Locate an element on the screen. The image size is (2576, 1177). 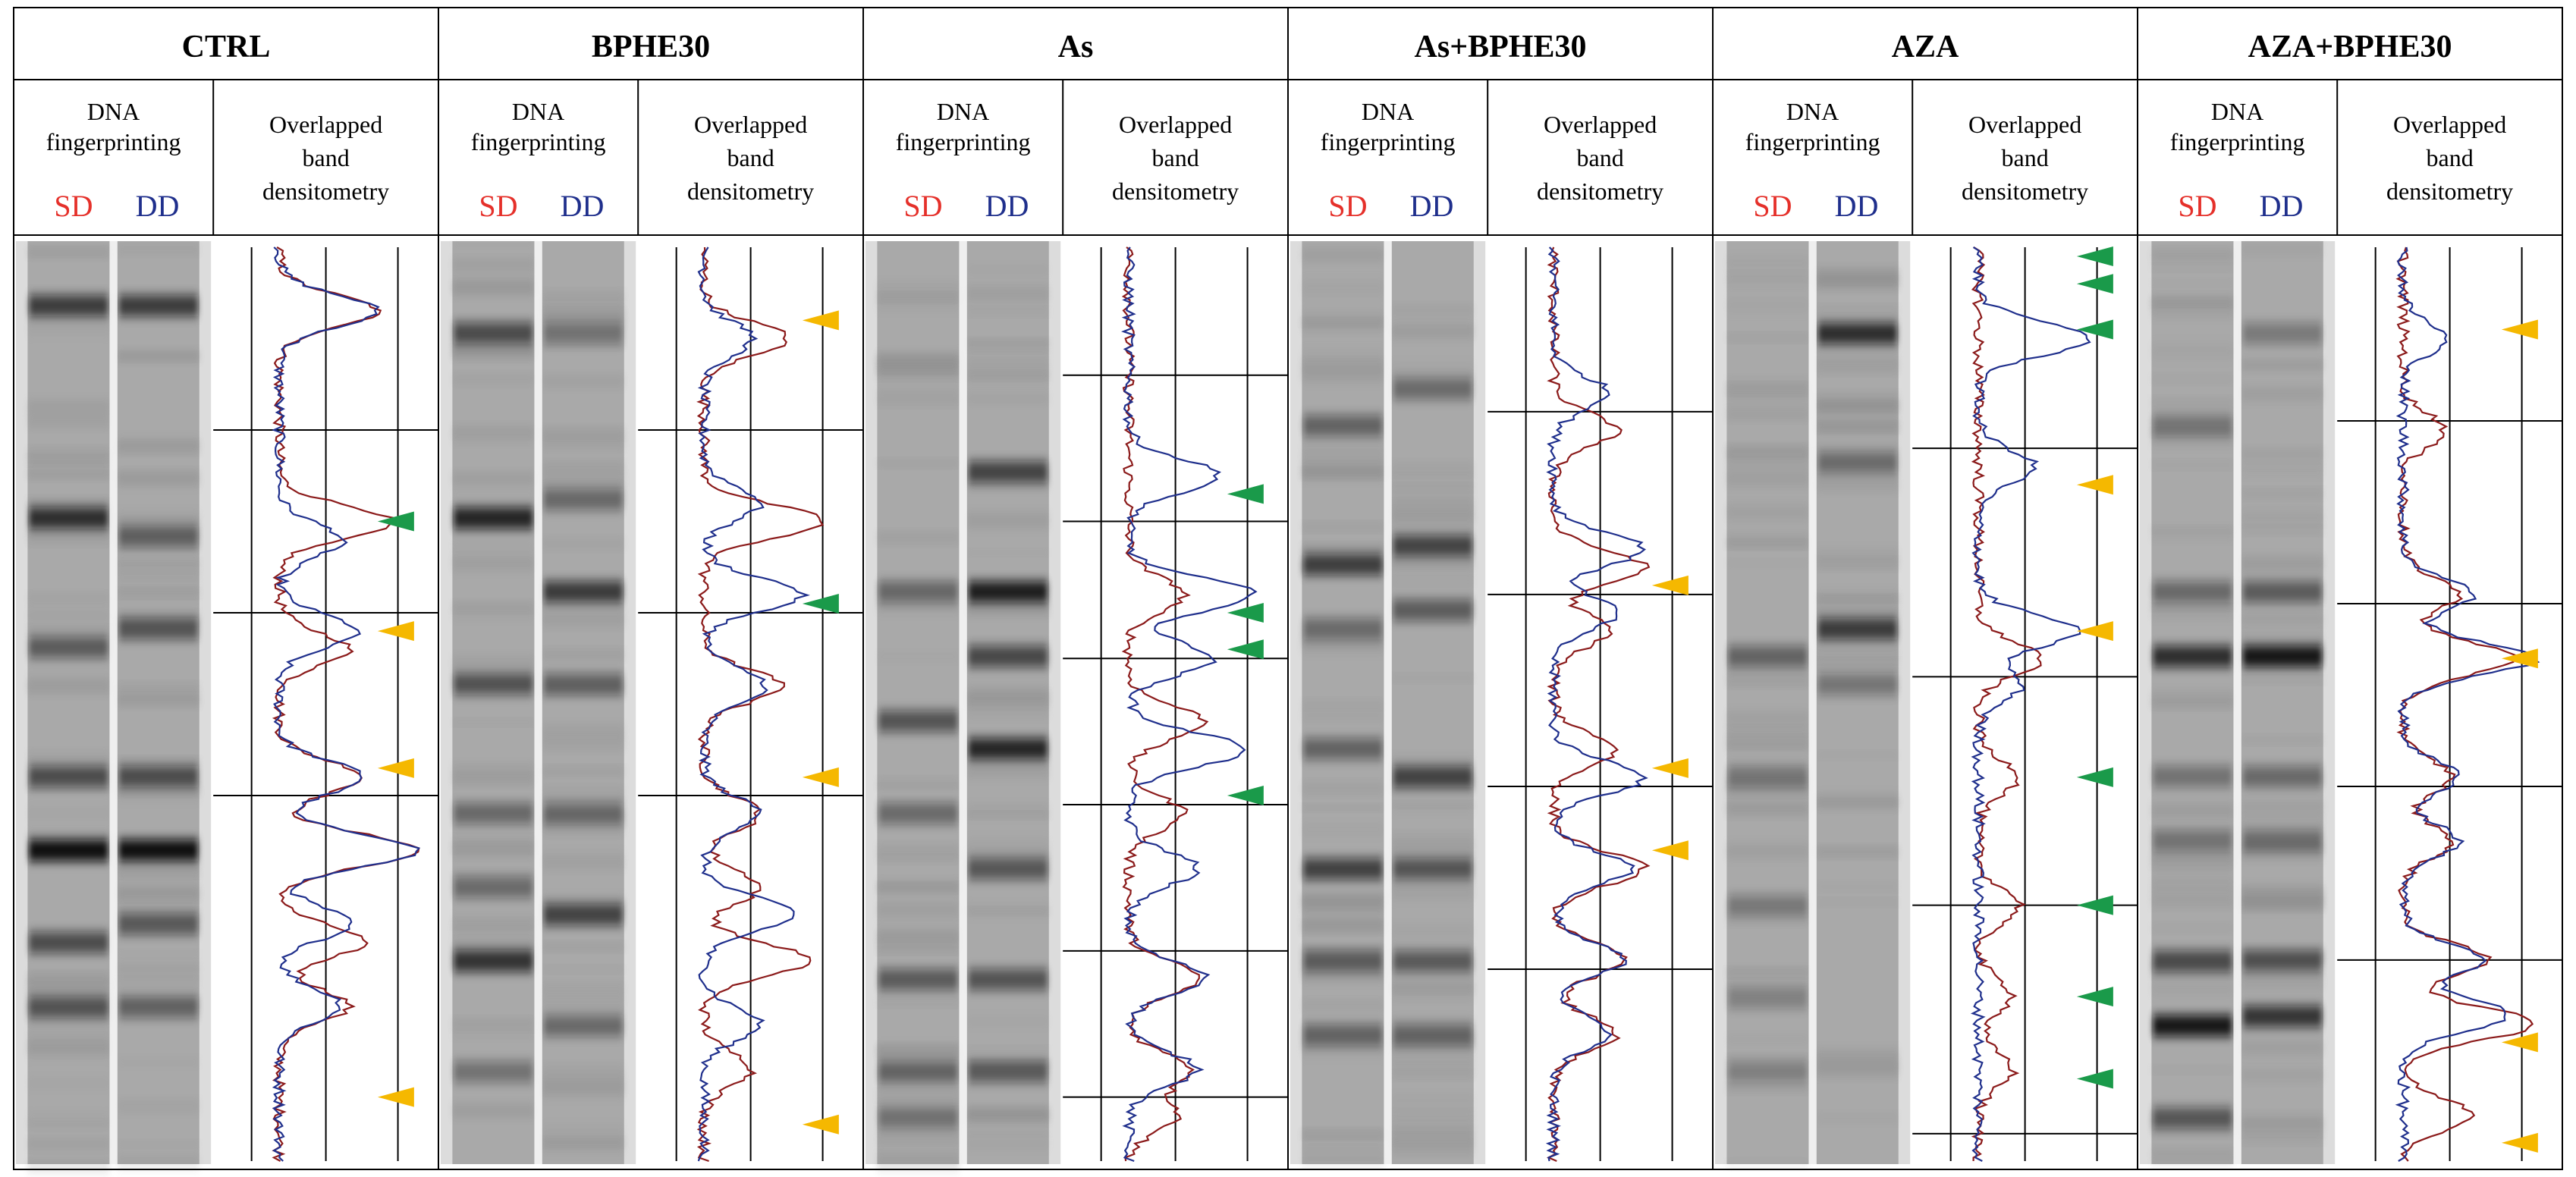
fingerprint-label: DNA fingerprinting is located at coordinates (1388, 126).